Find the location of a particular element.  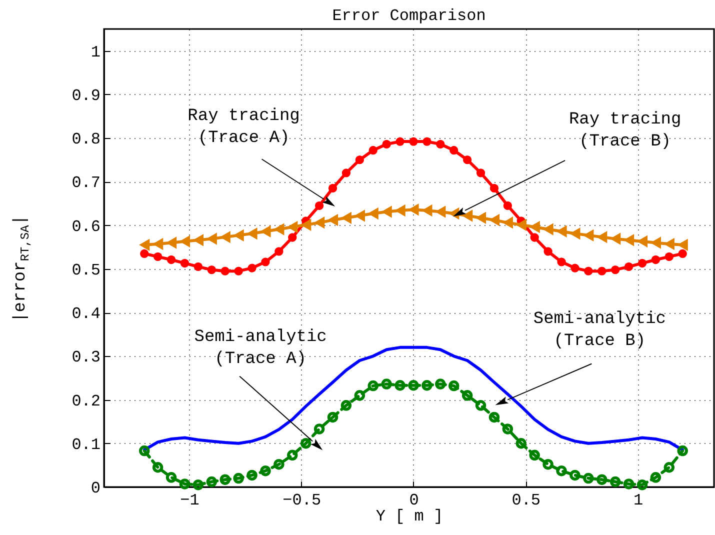

x-tick-label: 0 is located at coordinates (414, 501).